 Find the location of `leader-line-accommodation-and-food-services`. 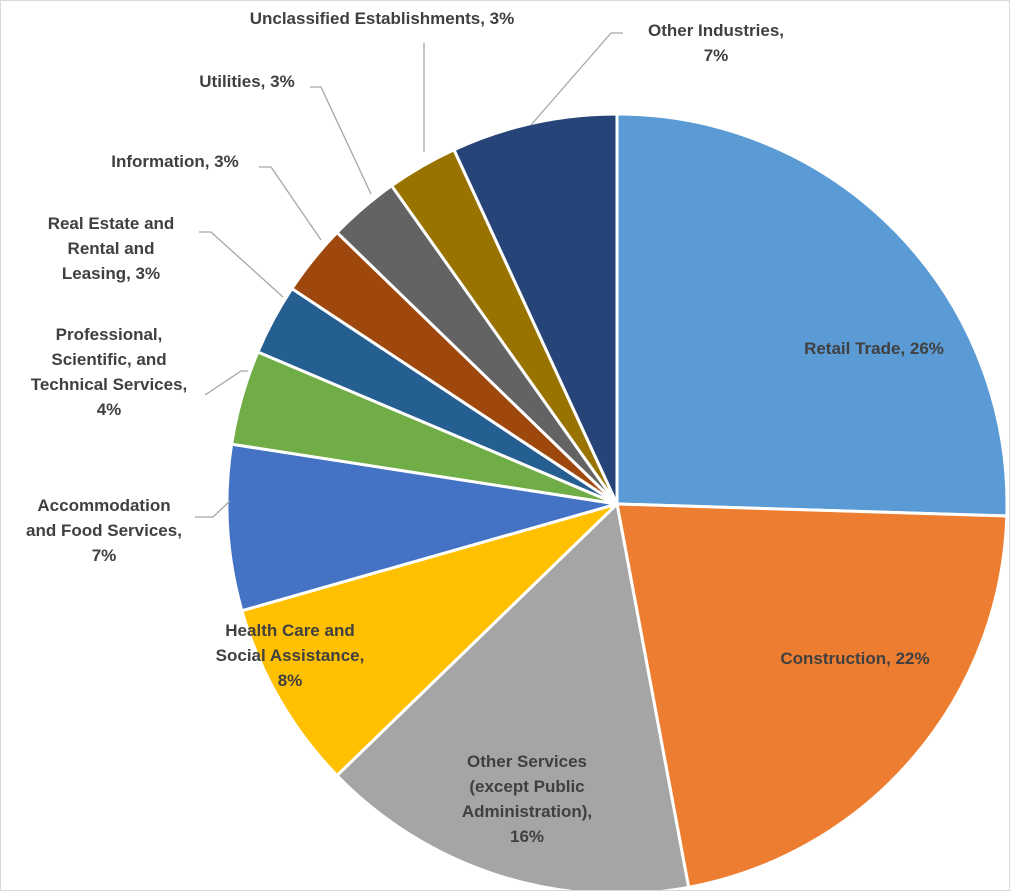

leader-line-accommodation-and-food-services is located at coordinates (213, 509).